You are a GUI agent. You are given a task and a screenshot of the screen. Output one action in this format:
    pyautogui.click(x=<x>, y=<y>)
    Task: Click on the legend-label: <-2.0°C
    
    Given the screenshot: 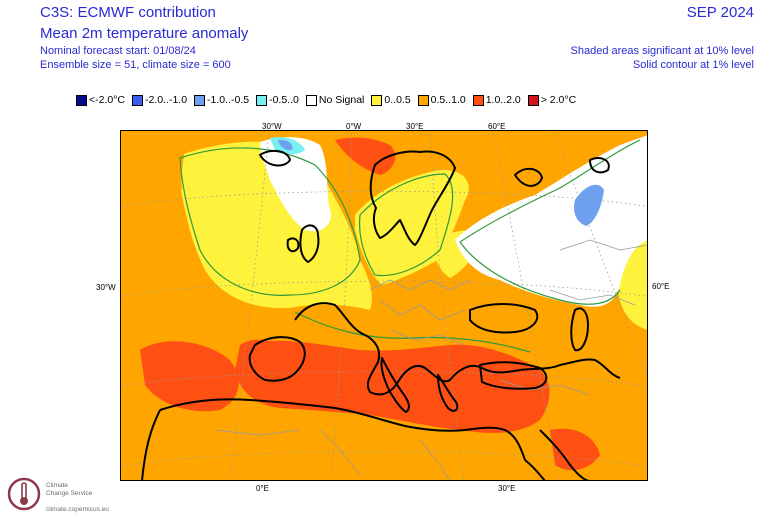 What is the action you would take?
    pyautogui.click(x=107, y=100)
    